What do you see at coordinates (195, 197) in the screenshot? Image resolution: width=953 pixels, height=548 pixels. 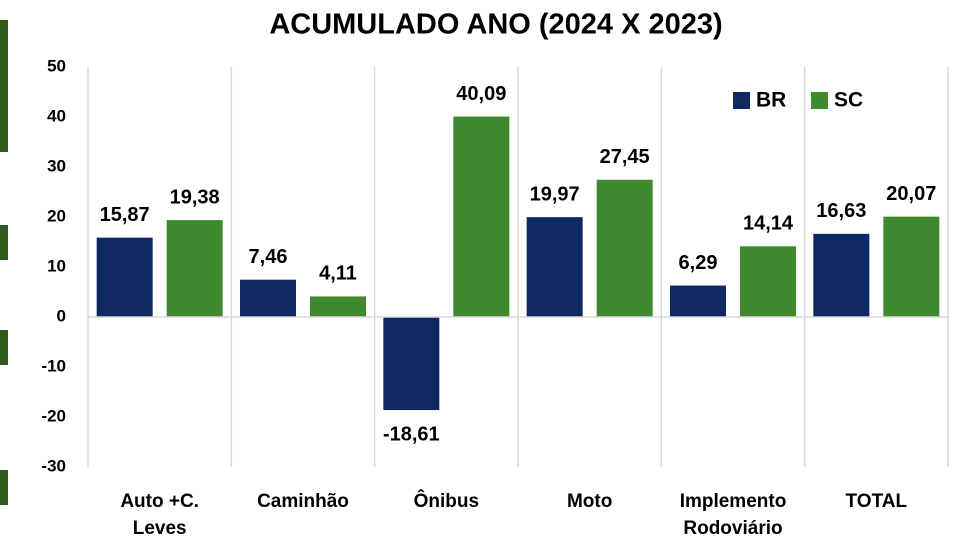 I see `value-label: 19,38` at bounding box center [195, 197].